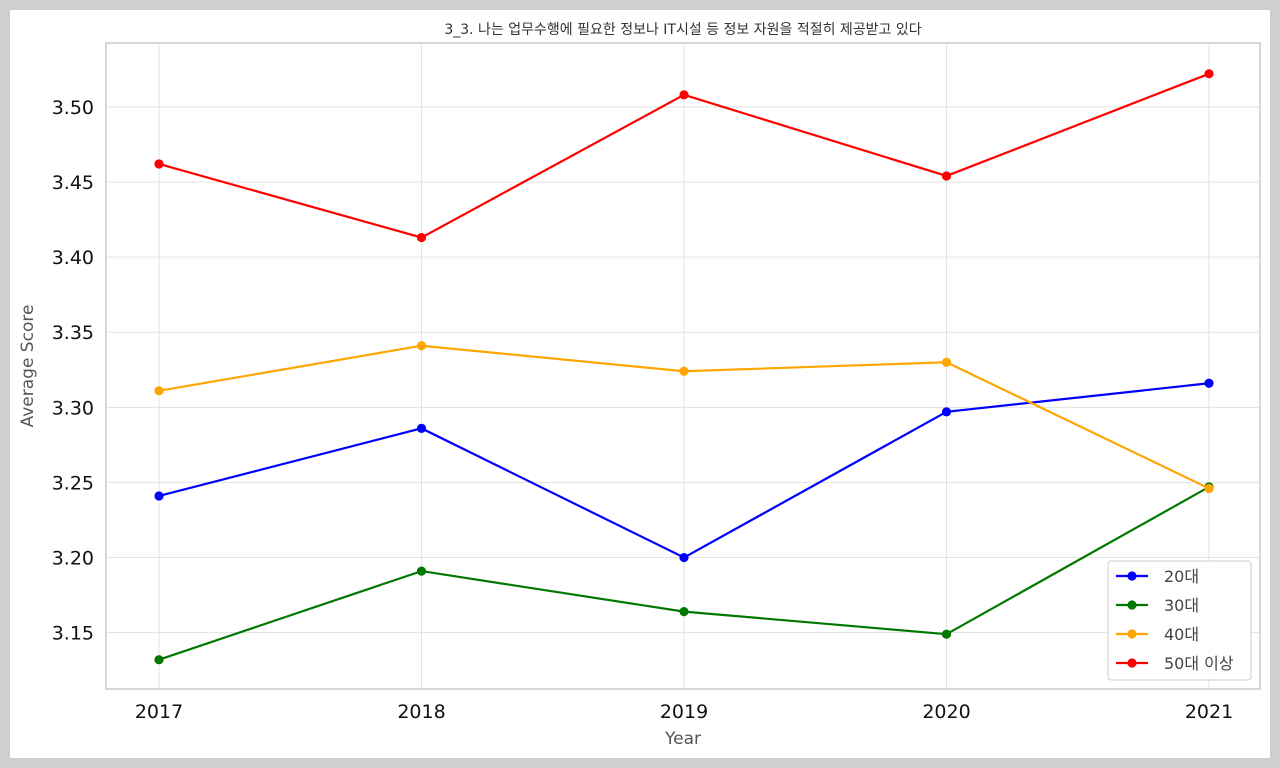  I want to click on y-tick-label: 3.45, so click(73, 183).